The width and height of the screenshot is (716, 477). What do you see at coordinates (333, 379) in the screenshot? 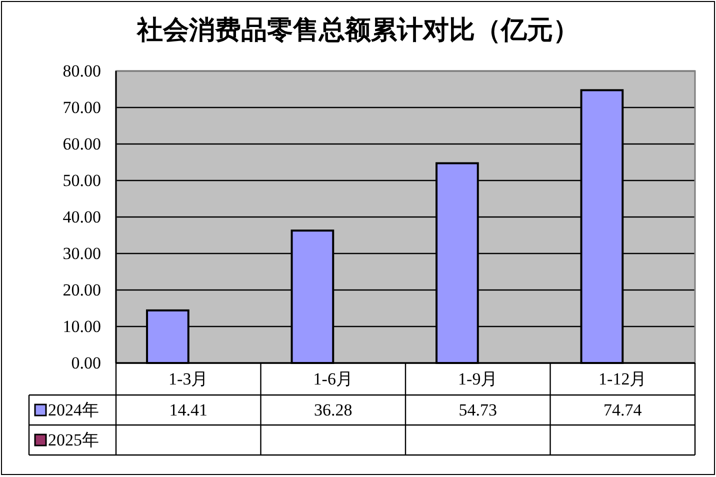
I see `x-tick-label: 1-6月` at bounding box center [333, 379].